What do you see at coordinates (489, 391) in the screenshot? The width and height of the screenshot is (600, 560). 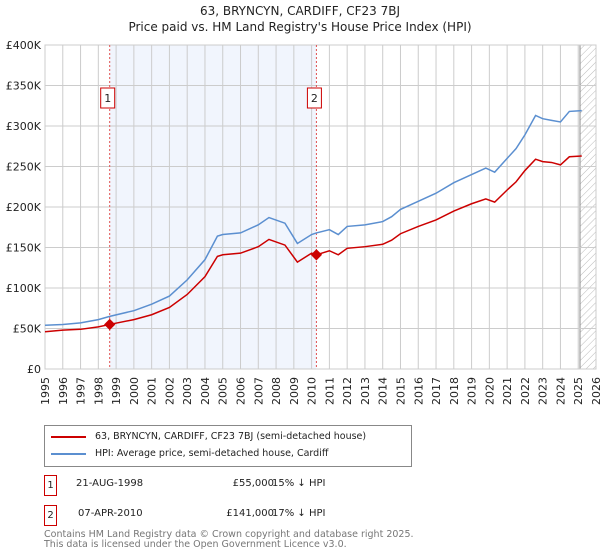 I see `x-tick-label: 2020` at bounding box center [489, 391].